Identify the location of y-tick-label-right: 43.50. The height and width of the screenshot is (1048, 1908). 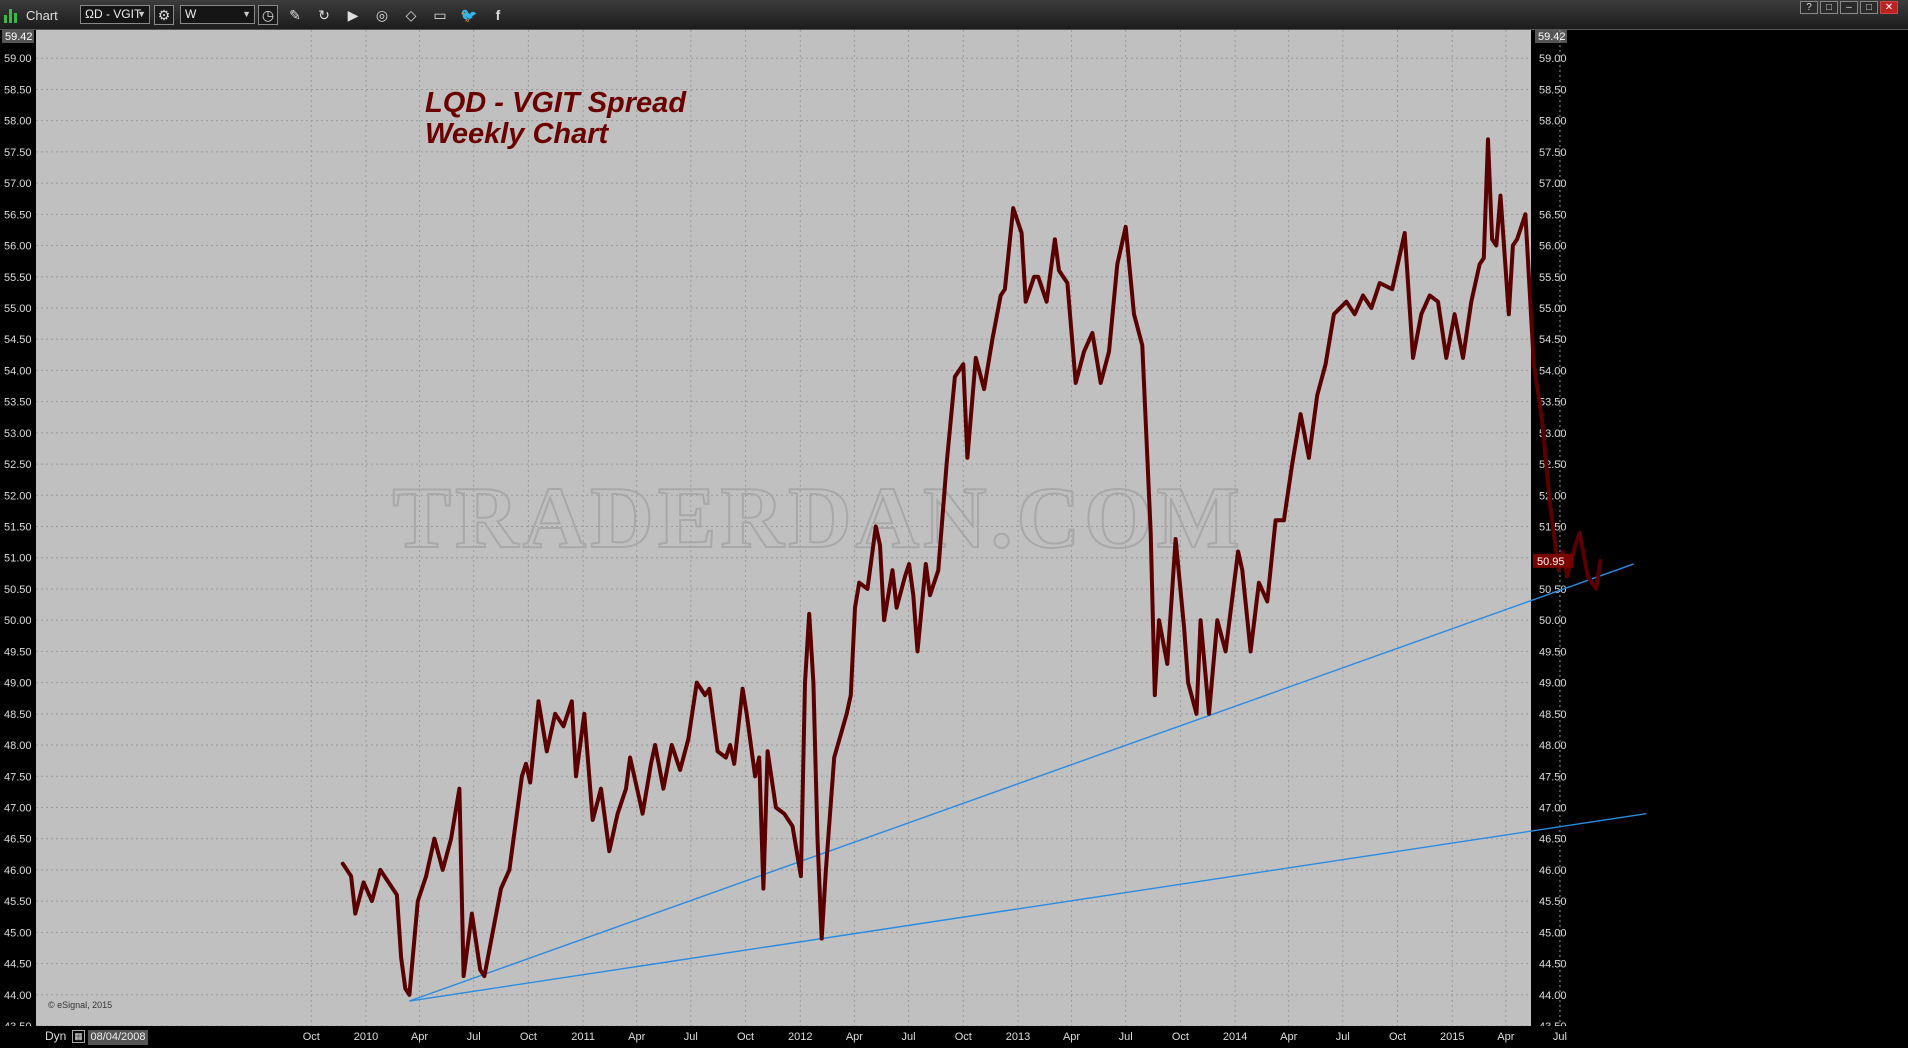
(1553, 1023).